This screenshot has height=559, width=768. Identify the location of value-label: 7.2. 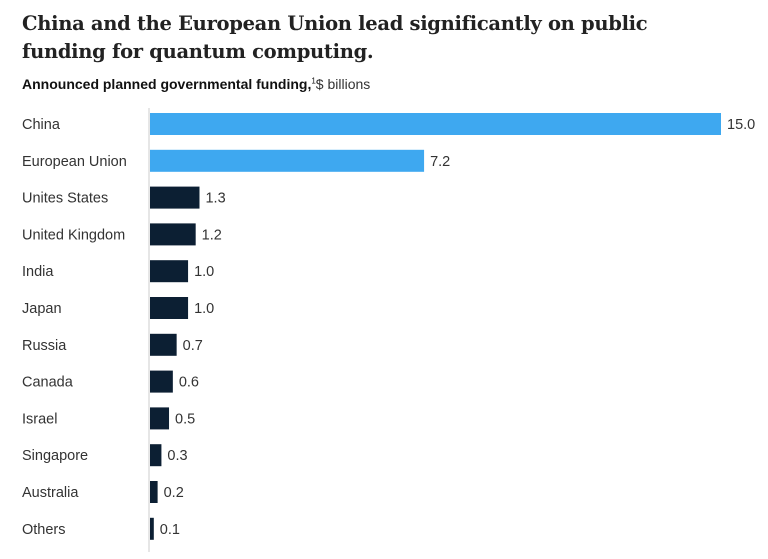
(440, 162).